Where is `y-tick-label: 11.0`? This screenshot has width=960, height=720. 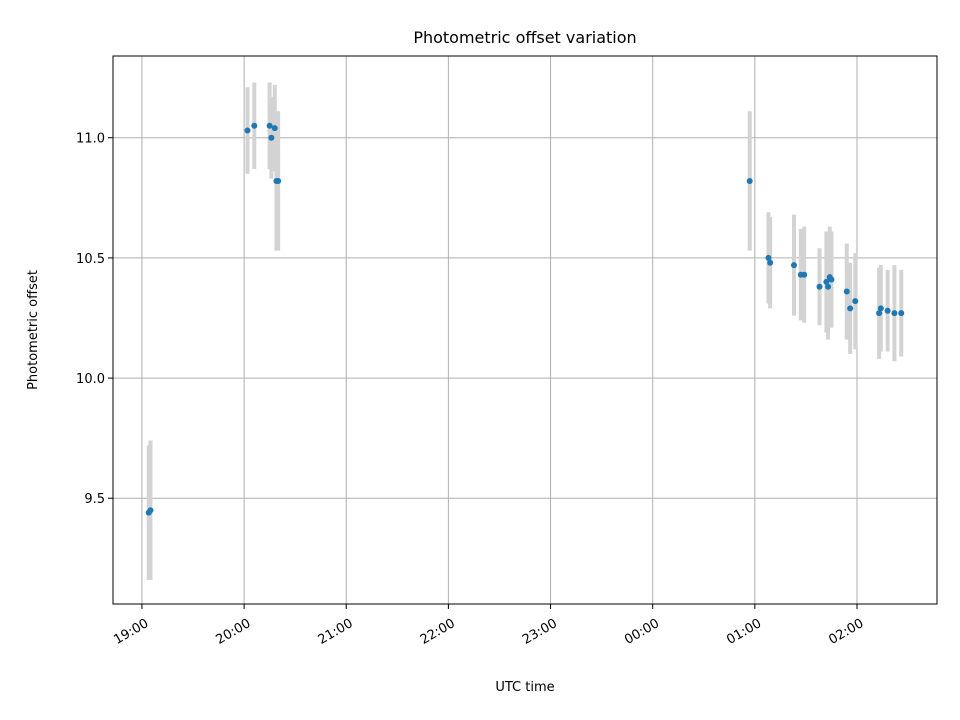
y-tick-label: 11.0 is located at coordinates (90, 139).